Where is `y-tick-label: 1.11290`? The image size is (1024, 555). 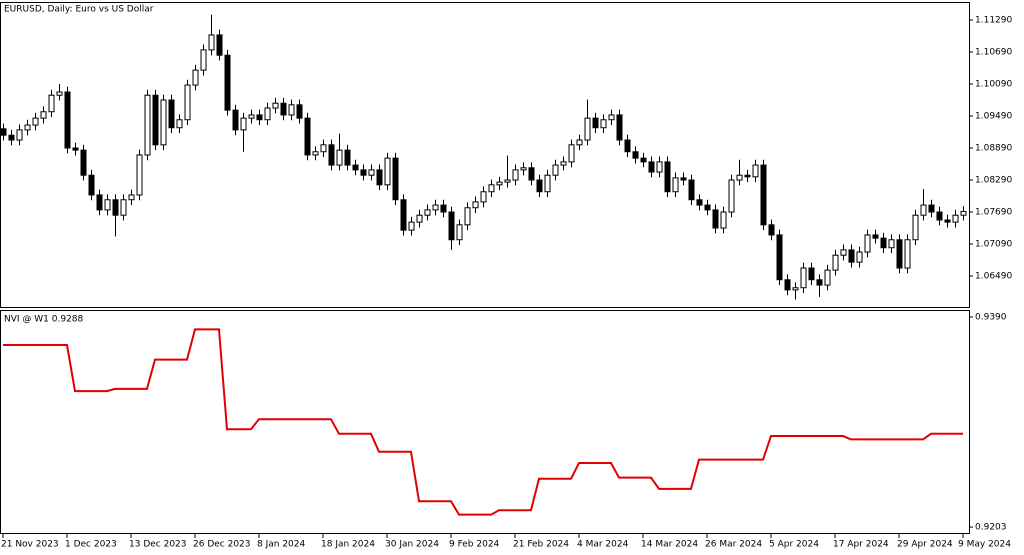 y-tick-label: 1.11290 is located at coordinates (993, 21).